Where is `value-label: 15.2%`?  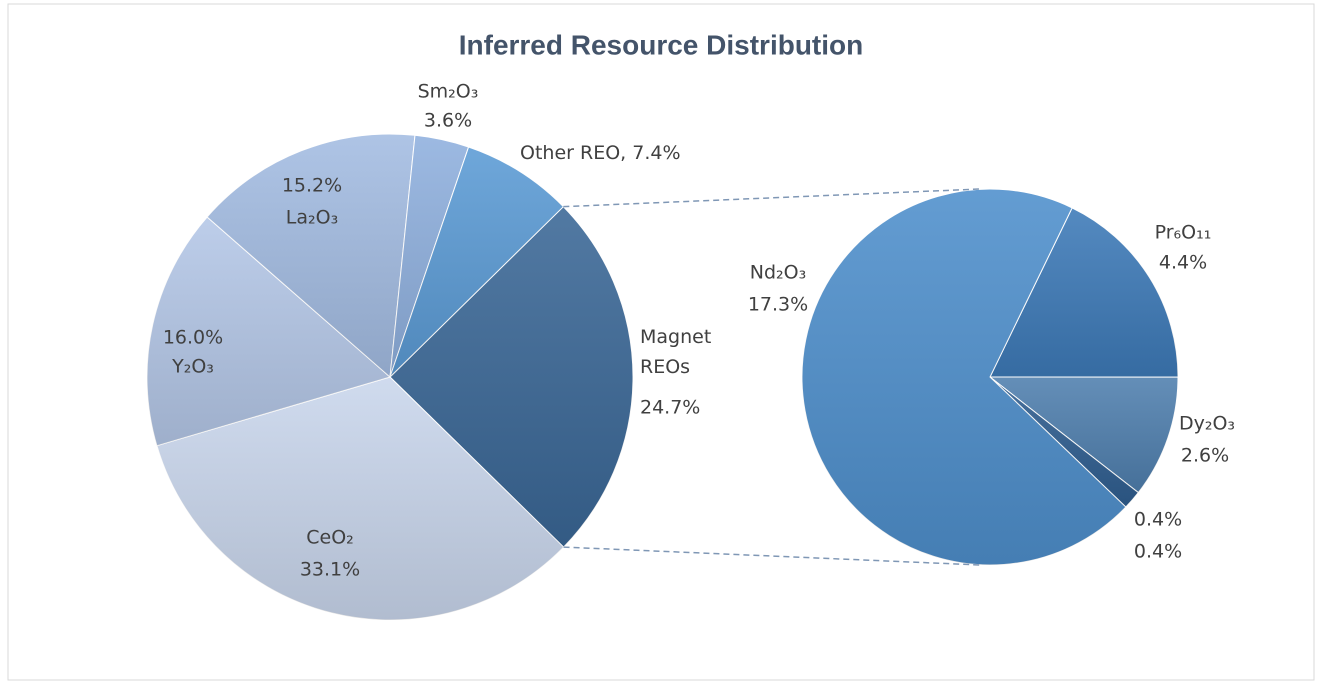
value-label: 15.2% is located at coordinates (312, 186).